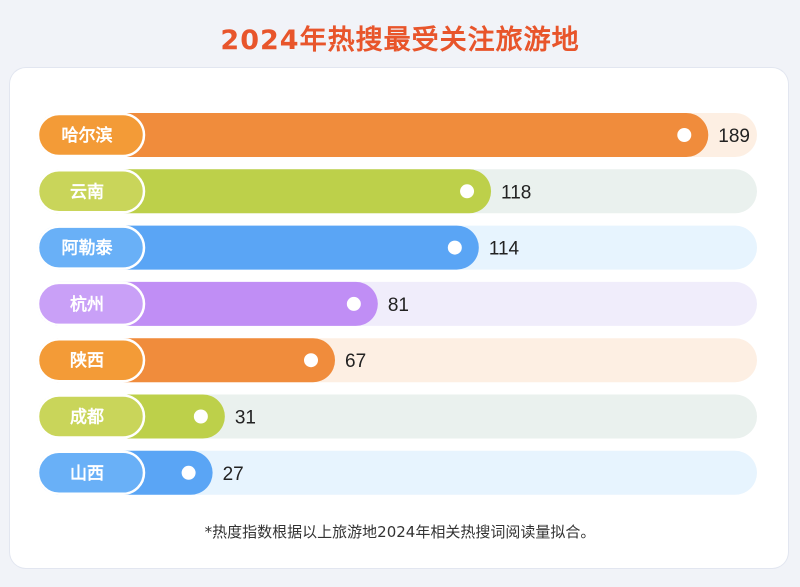  Describe the element at coordinates (87, 191) in the screenshot. I see `category-label: 云南` at that location.